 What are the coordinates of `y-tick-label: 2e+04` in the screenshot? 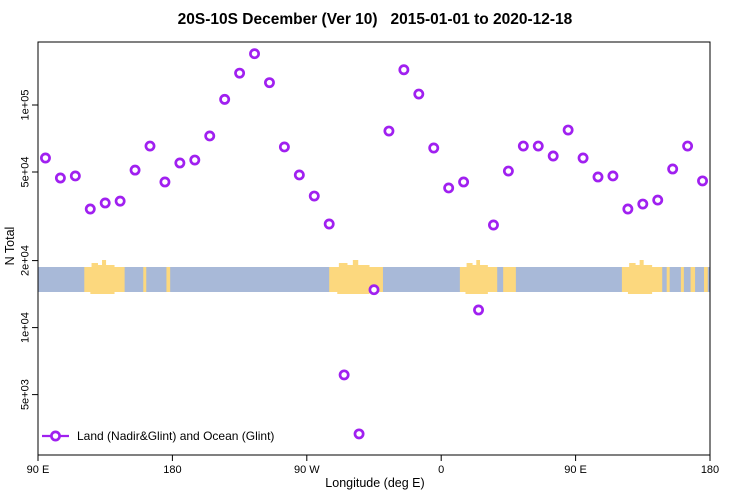 It's located at (26, 260).